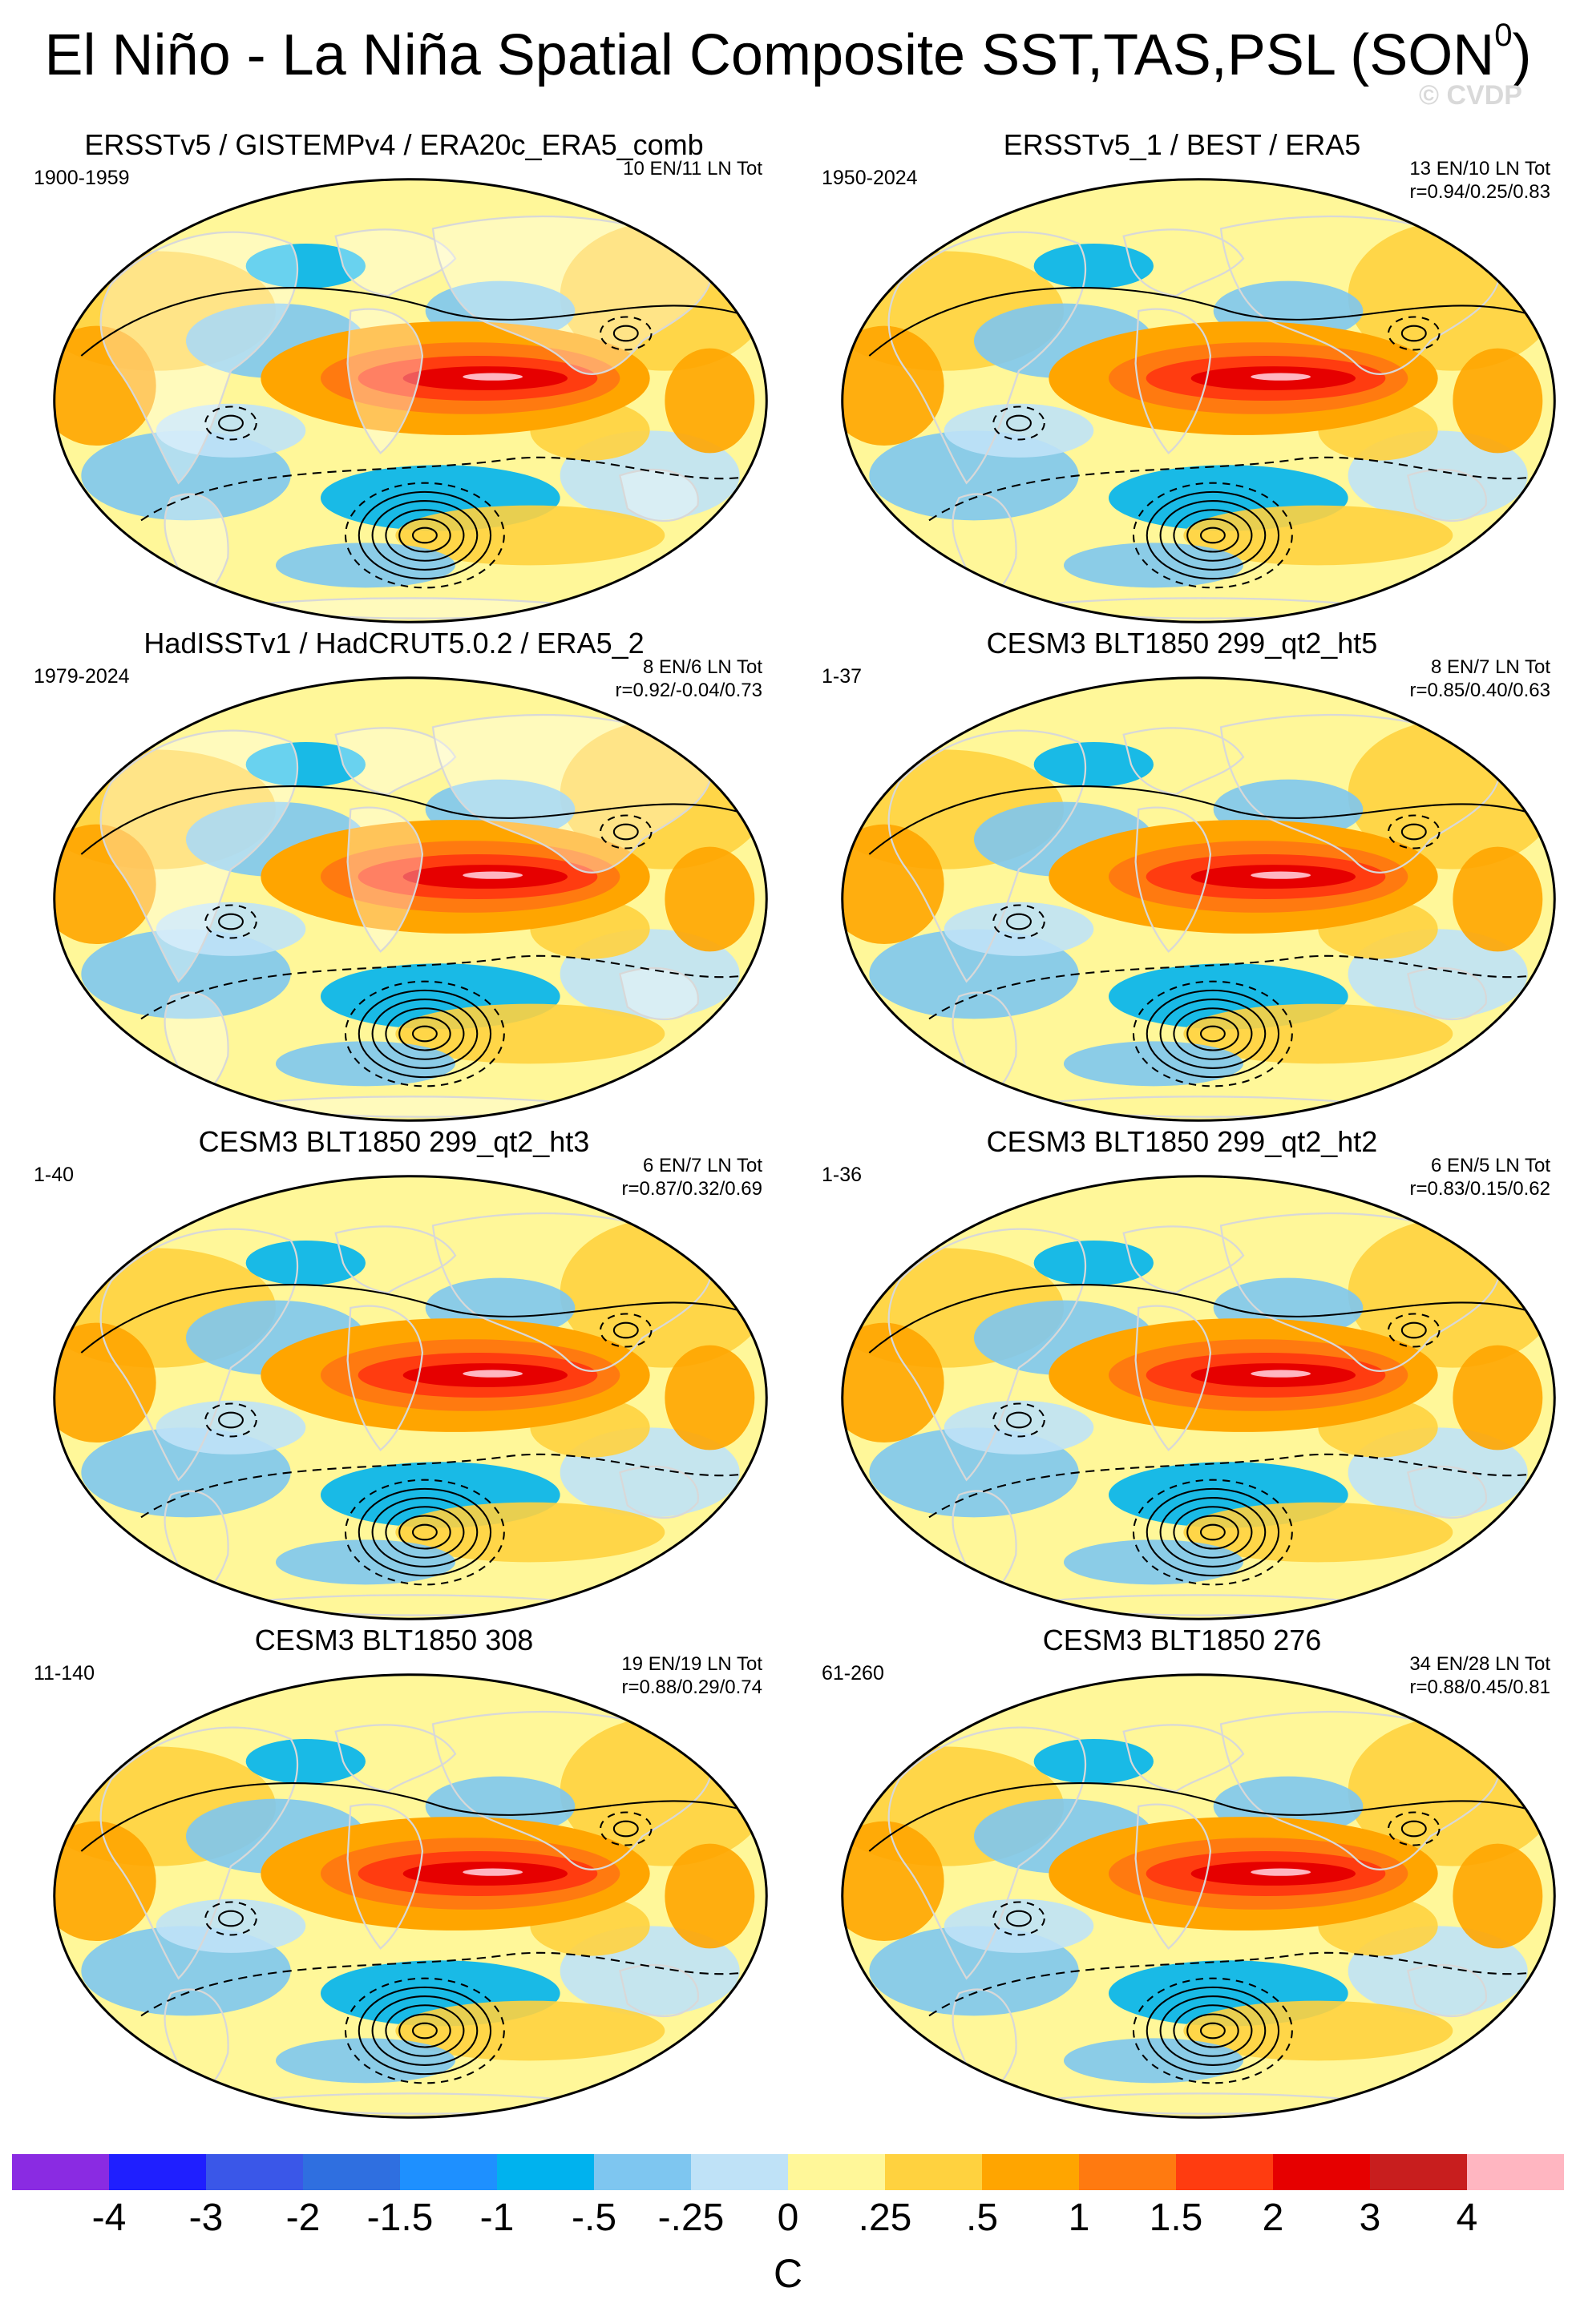  What do you see at coordinates (1470, 95) in the screenshot?
I see `cvdp-watermark: © CVDP` at bounding box center [1470, 95].